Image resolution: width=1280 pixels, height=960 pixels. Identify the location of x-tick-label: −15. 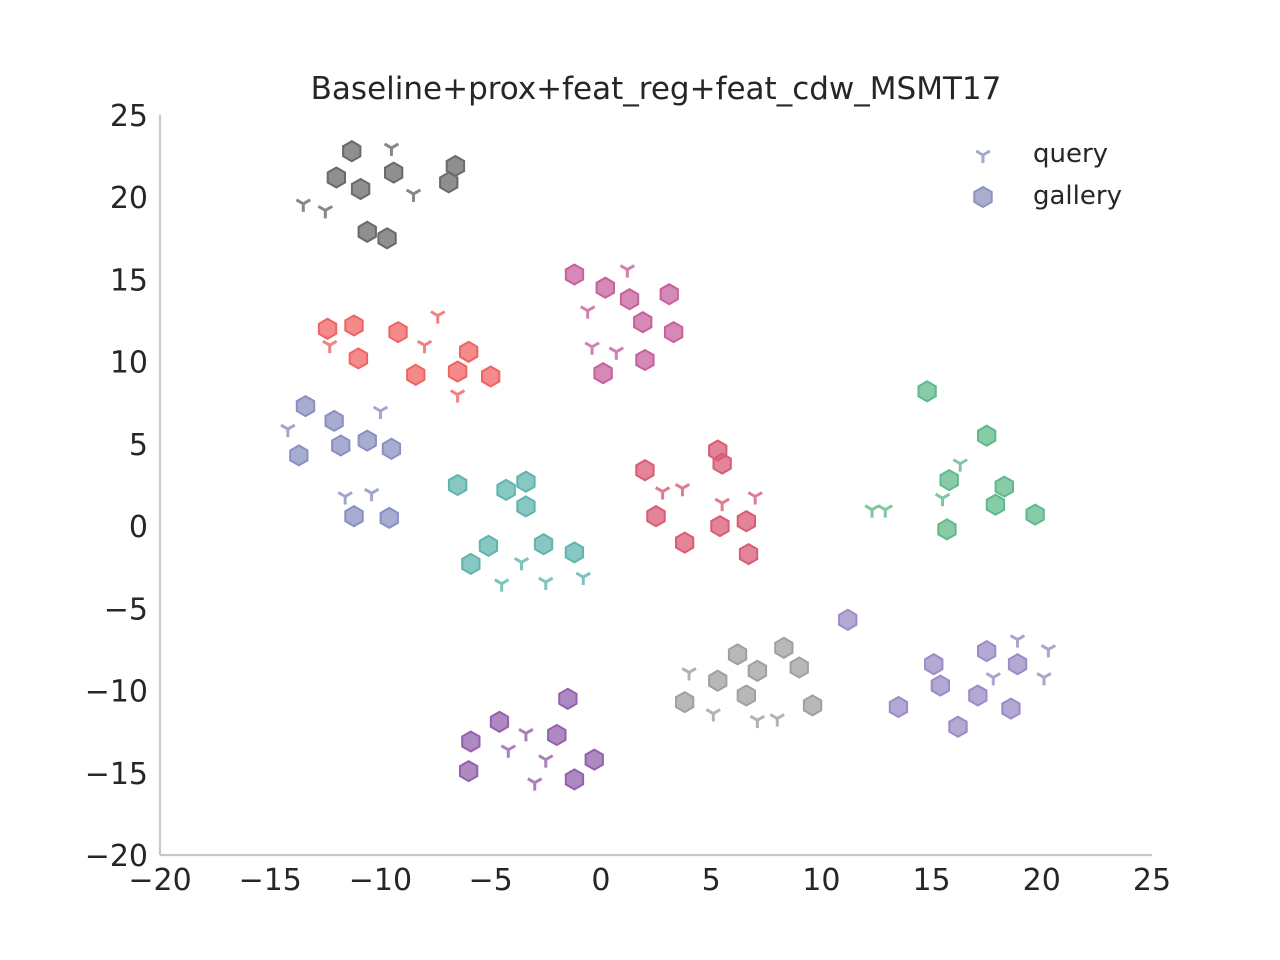
(270, 880).